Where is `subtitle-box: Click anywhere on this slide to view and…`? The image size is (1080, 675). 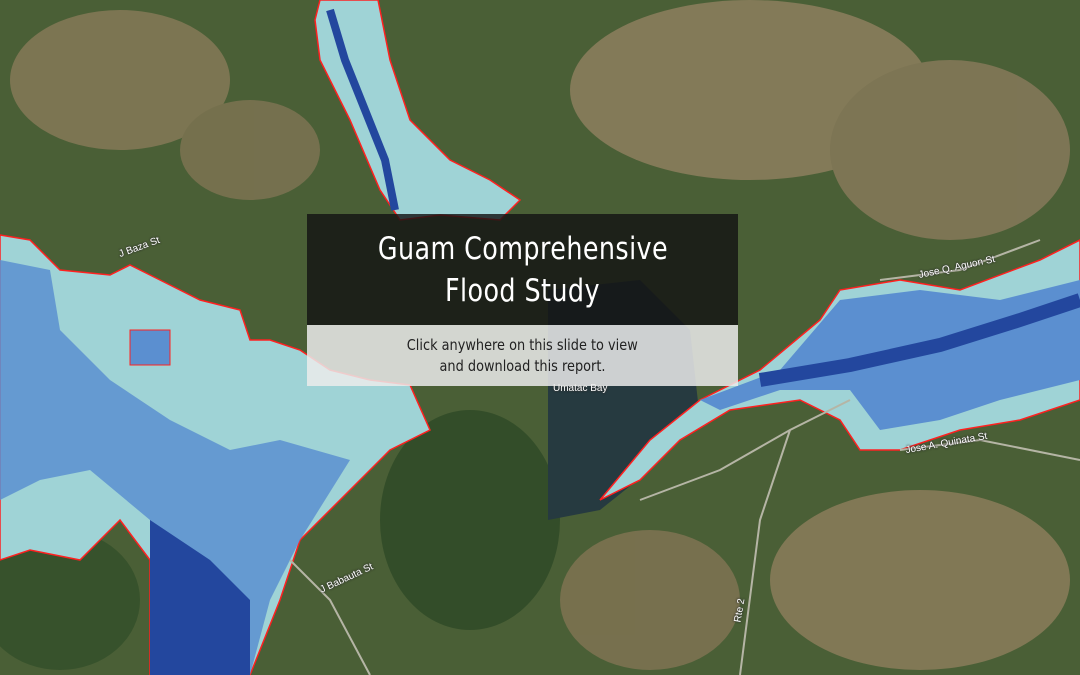
subtitle-box: Click anywhere on this slide to view and… is located at coordinates (522, 355).